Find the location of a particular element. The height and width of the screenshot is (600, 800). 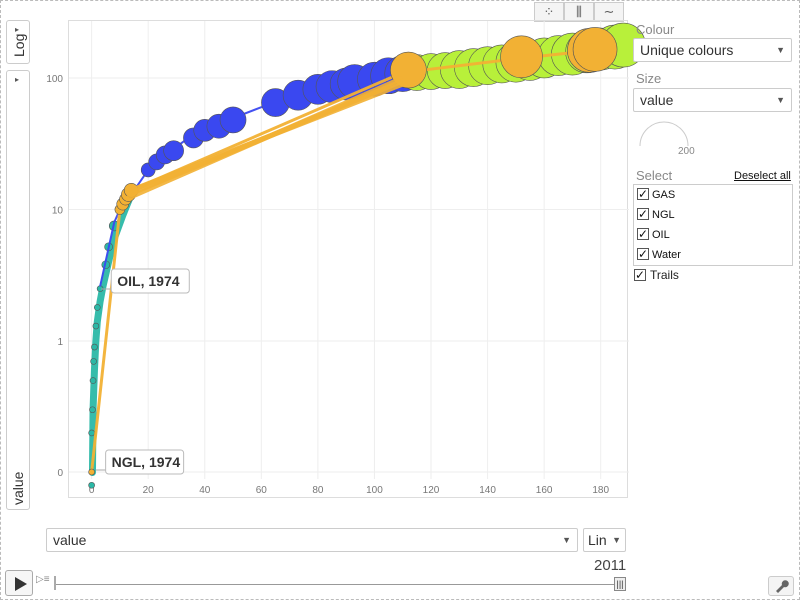

timeline-start is located at coordinates (55, 583).